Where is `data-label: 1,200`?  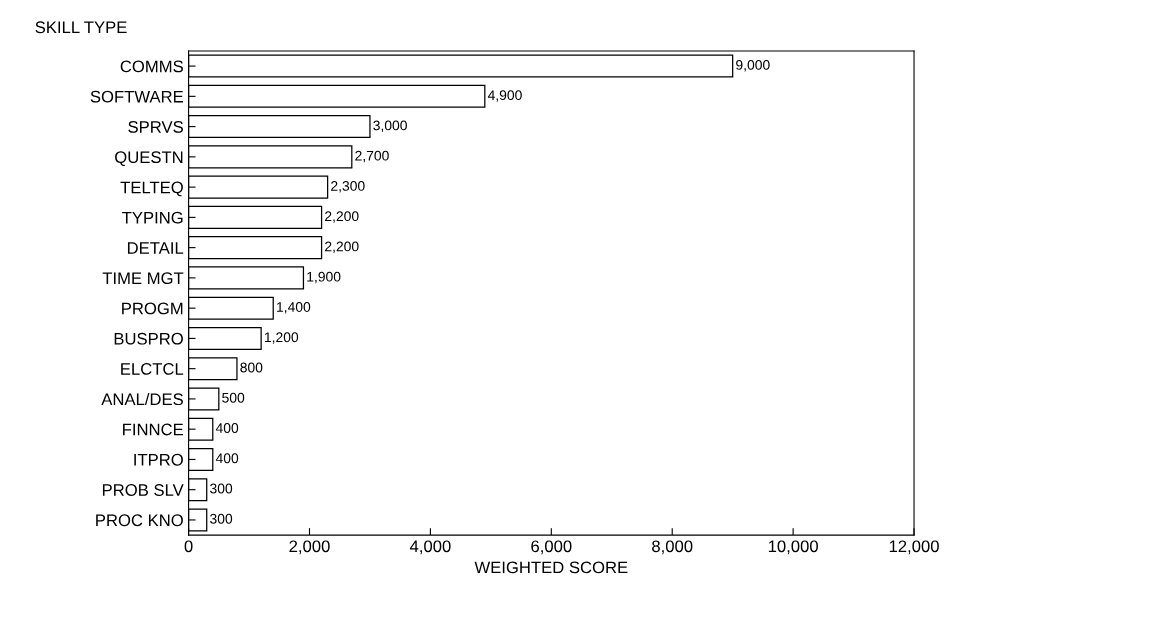
data-label: 1,200 is located at coordinates (281, 338).